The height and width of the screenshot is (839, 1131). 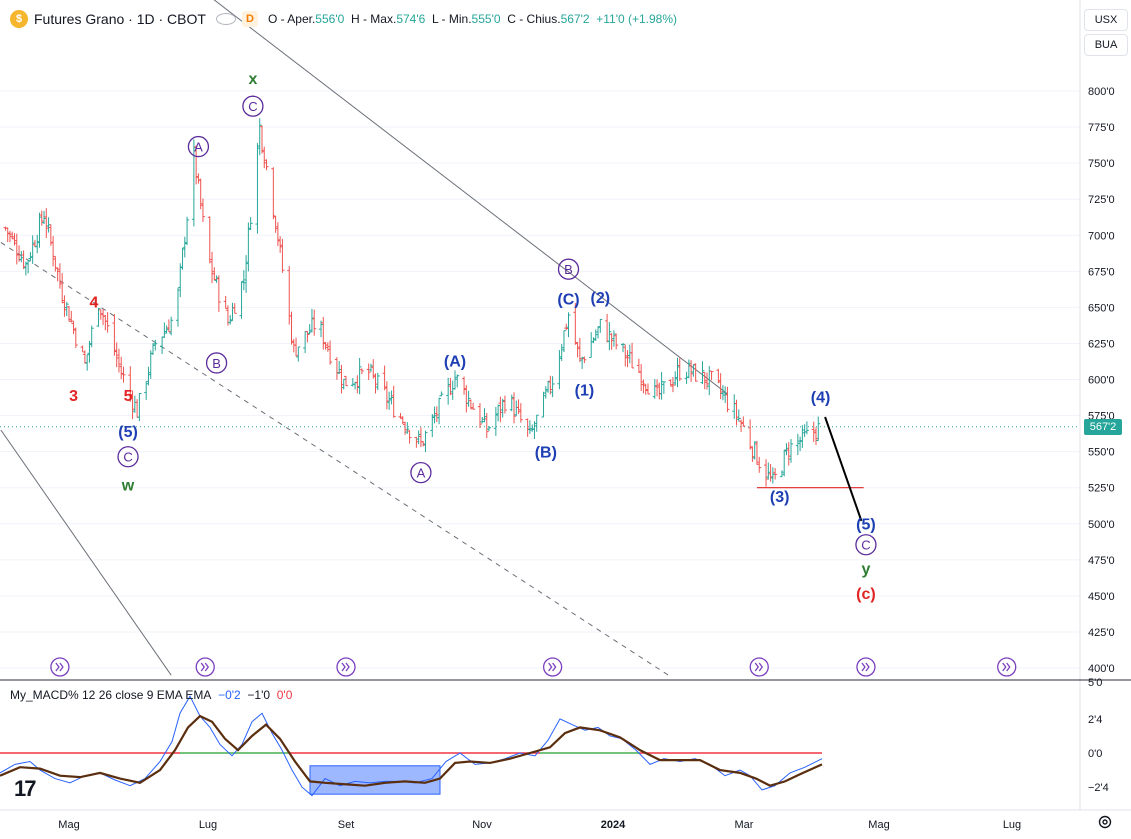 I want to click on price-tick-label: 550'0, so click(x=1101, y=453).